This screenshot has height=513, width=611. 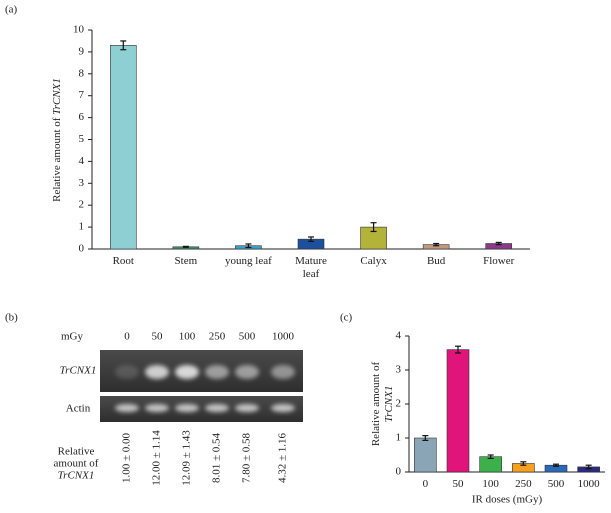 I want to click on dose-label: 1000, so click(x=283, y=337).